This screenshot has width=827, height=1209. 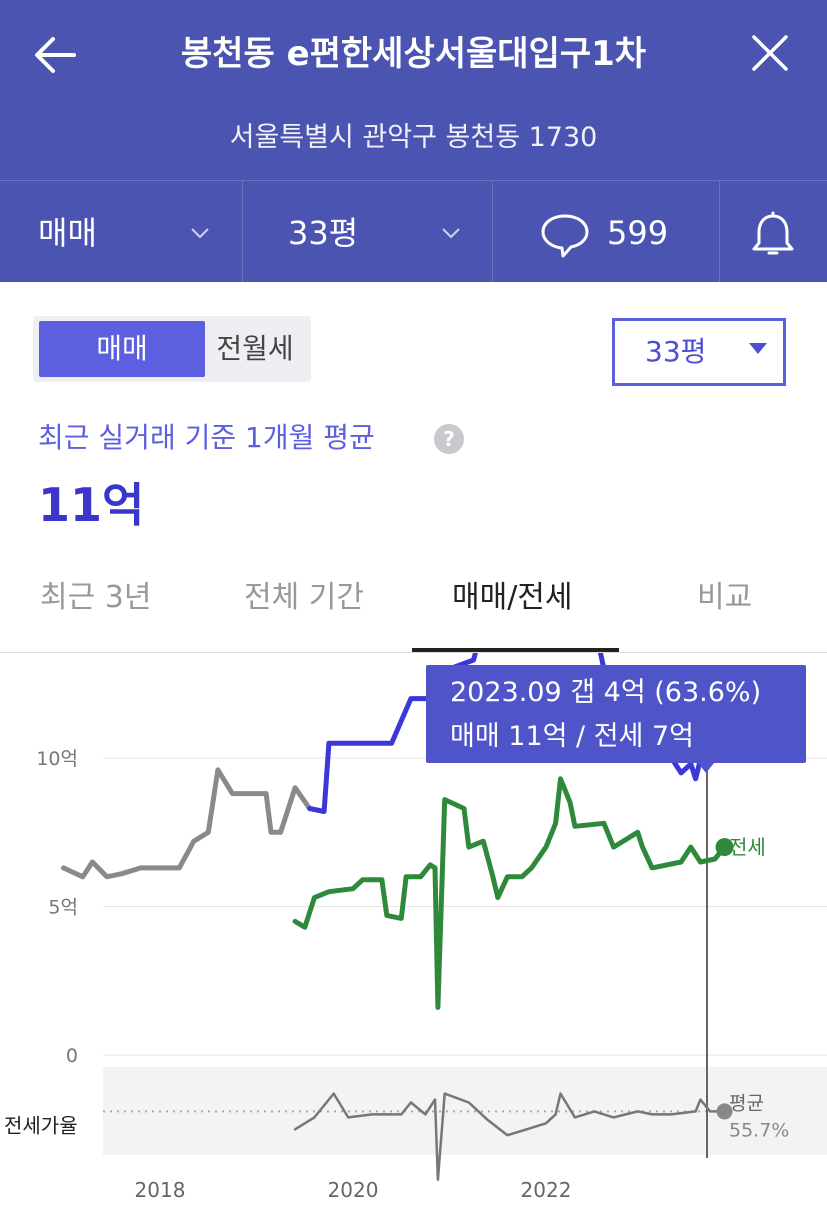 What do you see at coordinates (606, 692) in the screenshot?
I see `tooltip-gap-text: 2023.09 갭 4억 (63.6%)` at bounding box center [606, 692].